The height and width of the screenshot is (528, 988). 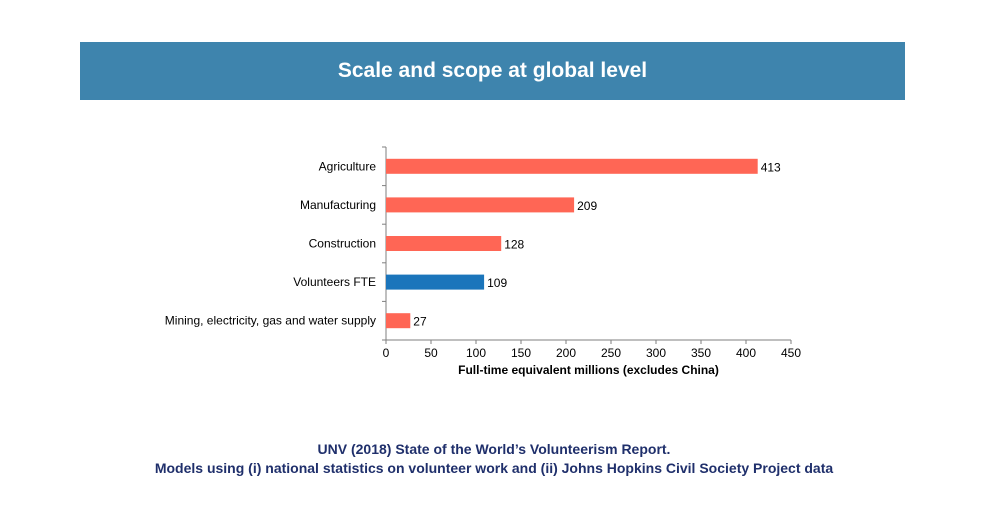 What do you see at coordinates (342, 244) in the screenshot?
I see `category-label: Construction` at bounding box center [342, 244].